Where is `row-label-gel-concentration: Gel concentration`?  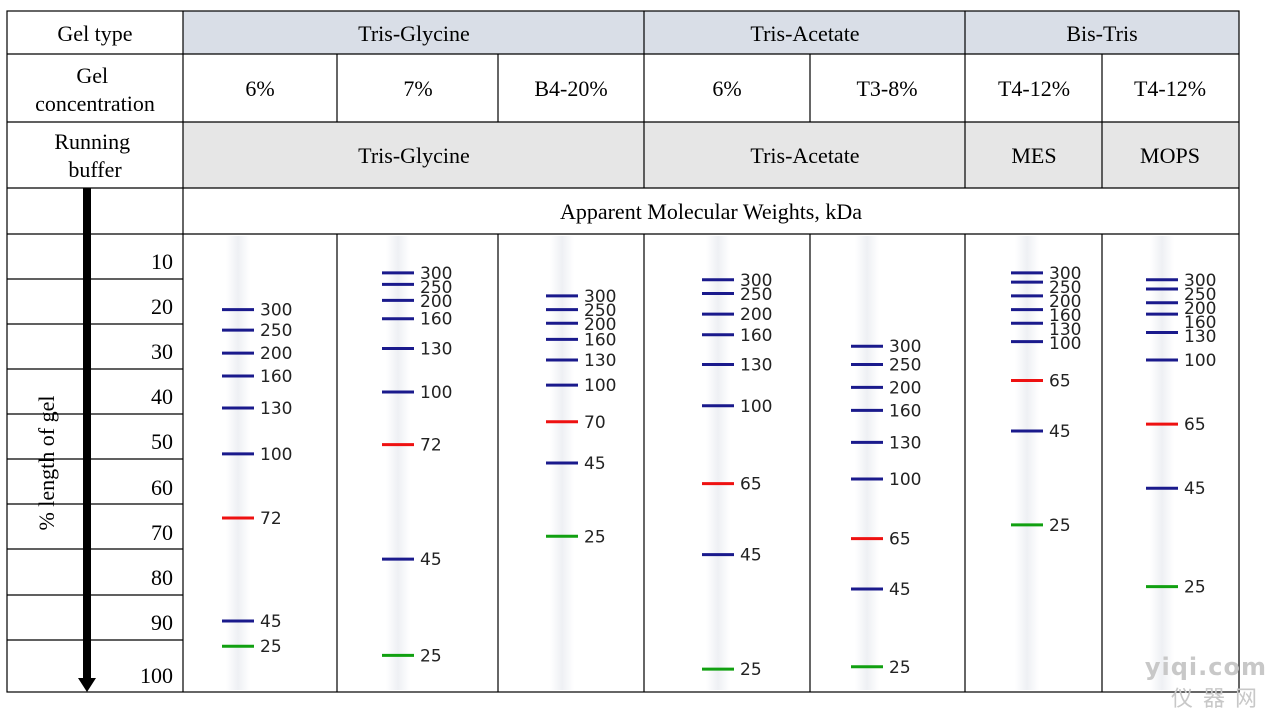 row-label-gel-concentration: Gel concentration is located at coordinates (95, 89).